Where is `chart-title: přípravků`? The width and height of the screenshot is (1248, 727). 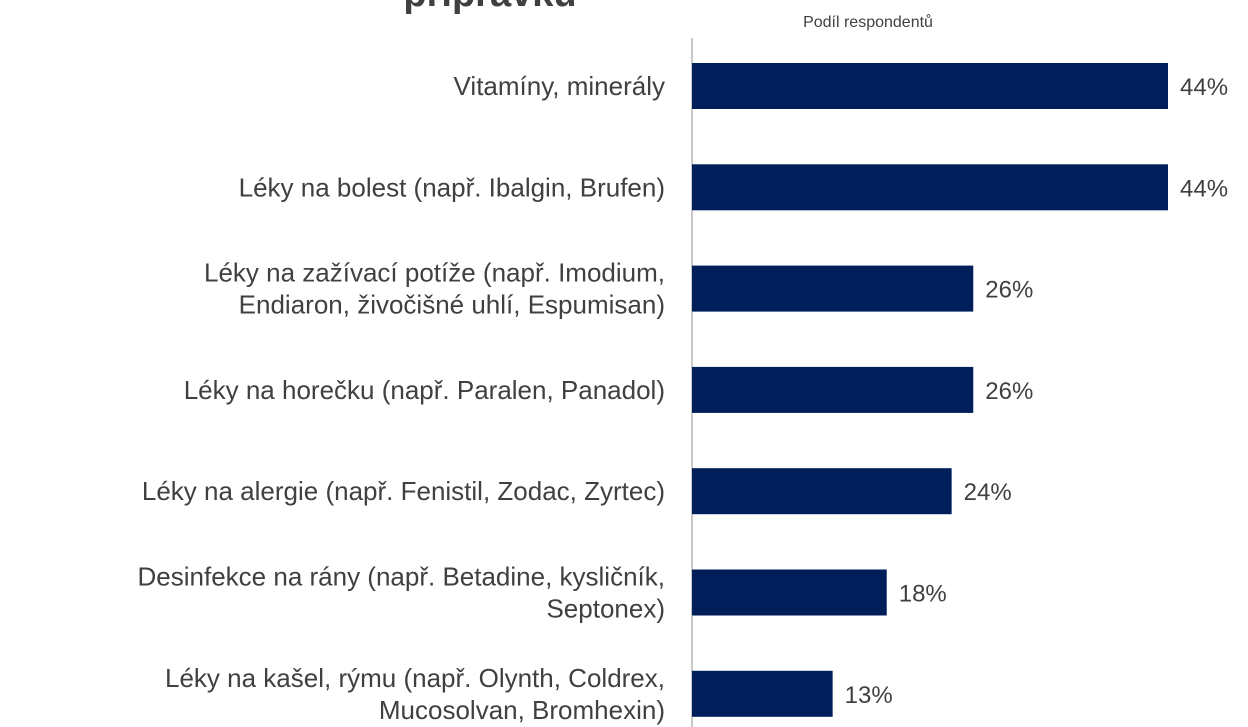 chart-title: přípravků is located at coordinates (489, 7).